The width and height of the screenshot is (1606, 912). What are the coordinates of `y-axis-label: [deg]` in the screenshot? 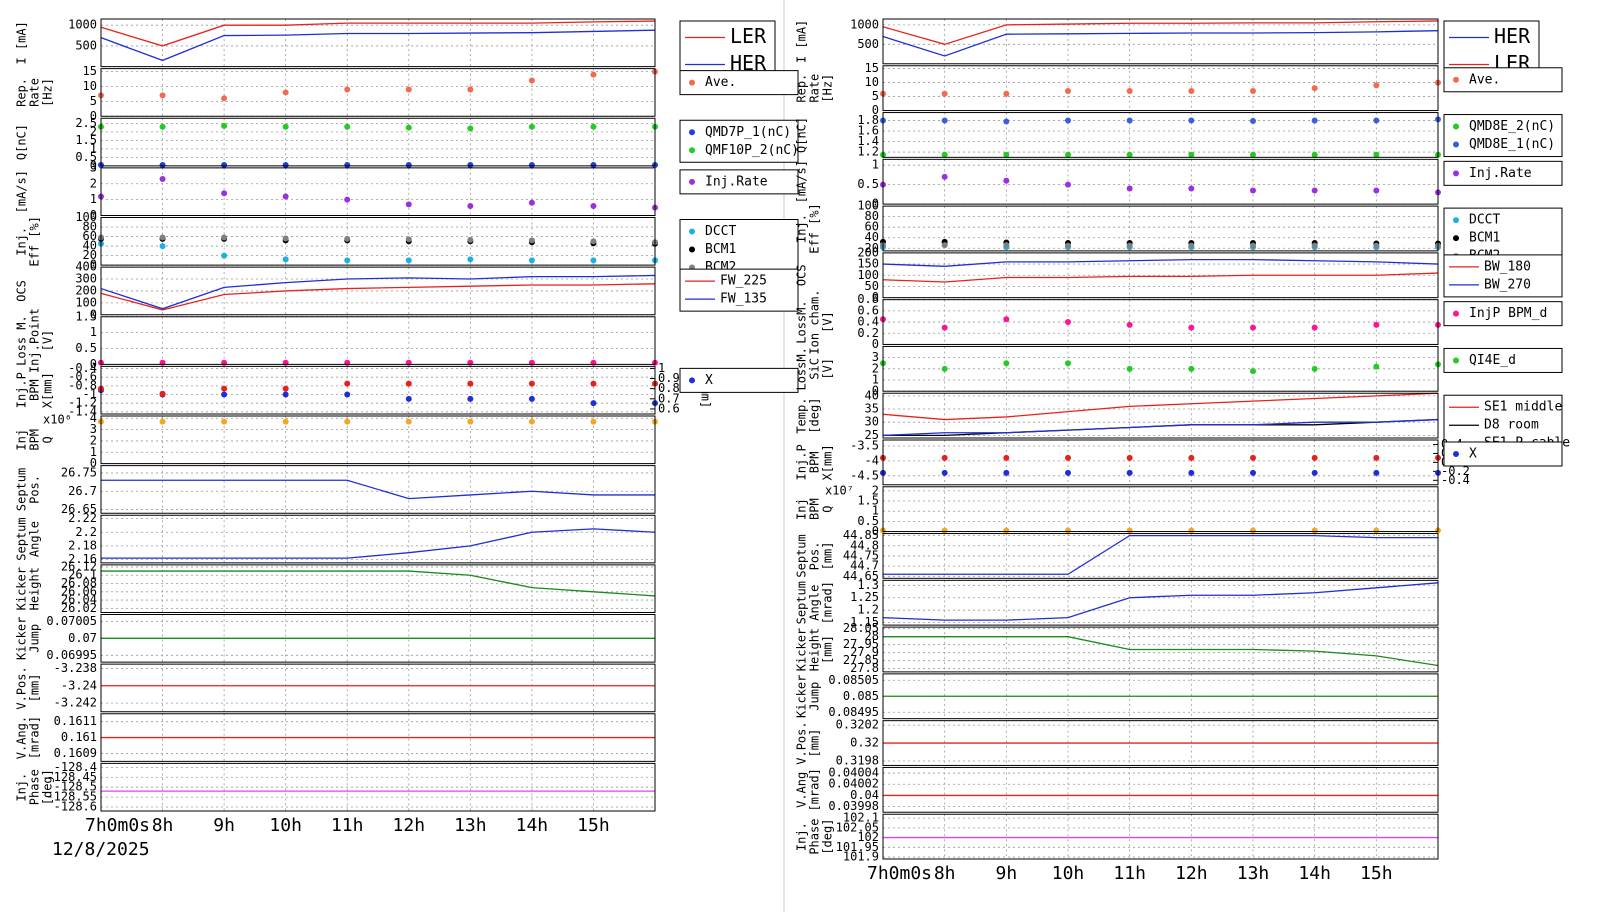 It's located at (815, 416).